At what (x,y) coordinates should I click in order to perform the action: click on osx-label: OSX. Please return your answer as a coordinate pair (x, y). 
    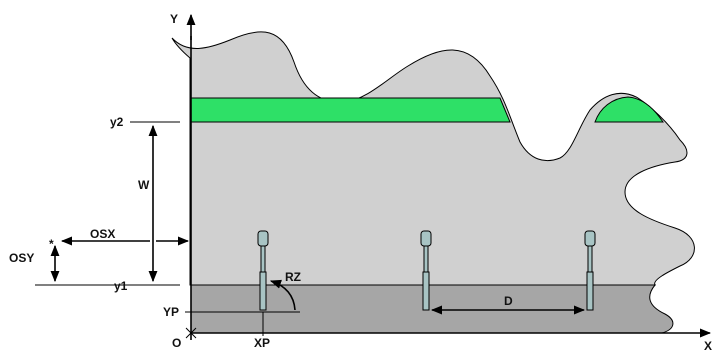
    Looking at the image, I should click on (102, 234).